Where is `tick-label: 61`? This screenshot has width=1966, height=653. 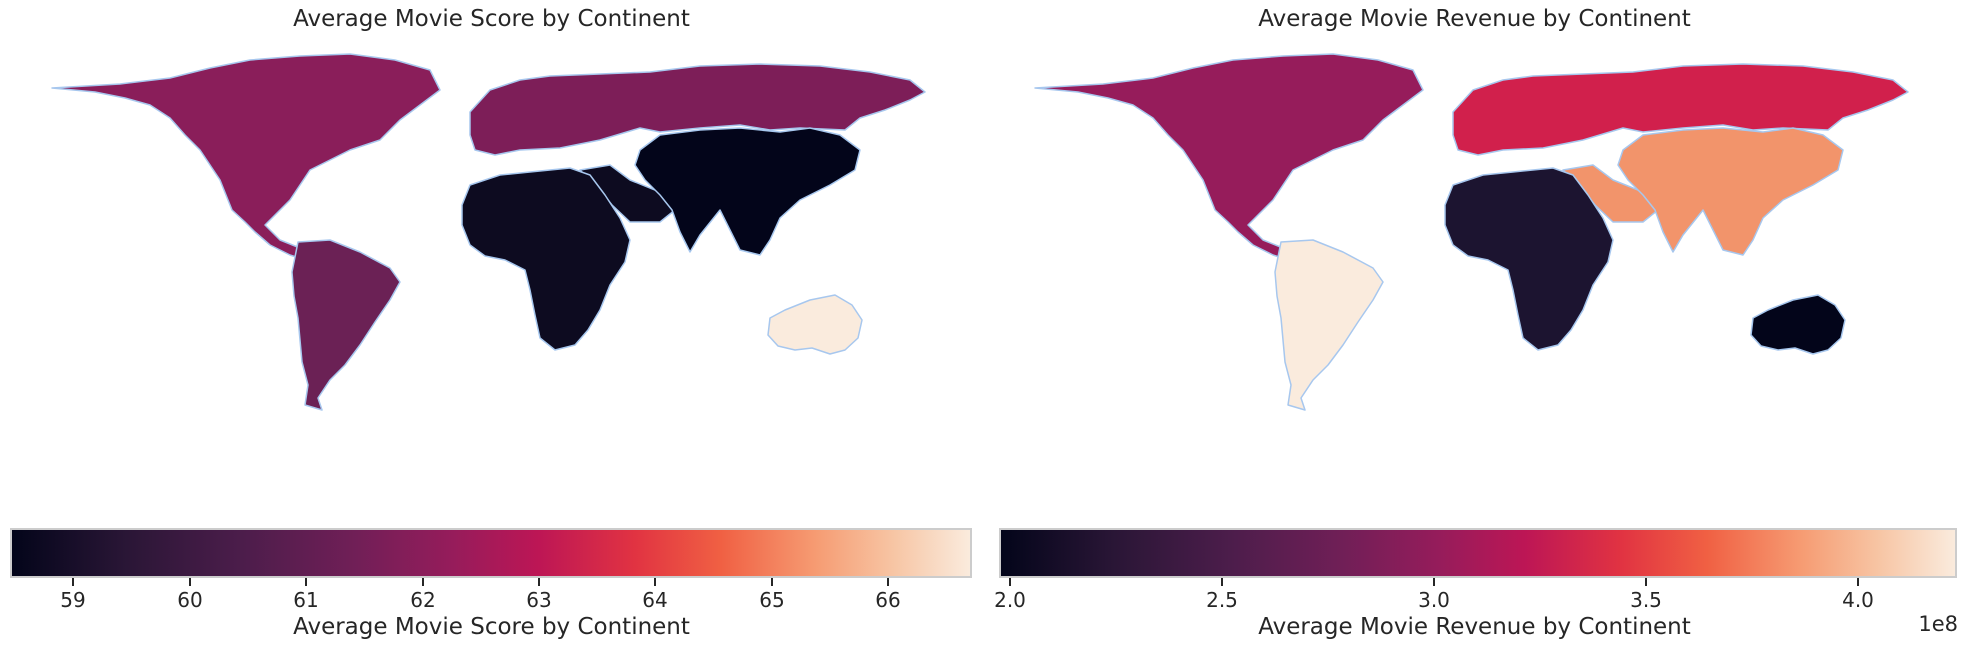 tick-label: 61 is located at coordinates (306, 600).